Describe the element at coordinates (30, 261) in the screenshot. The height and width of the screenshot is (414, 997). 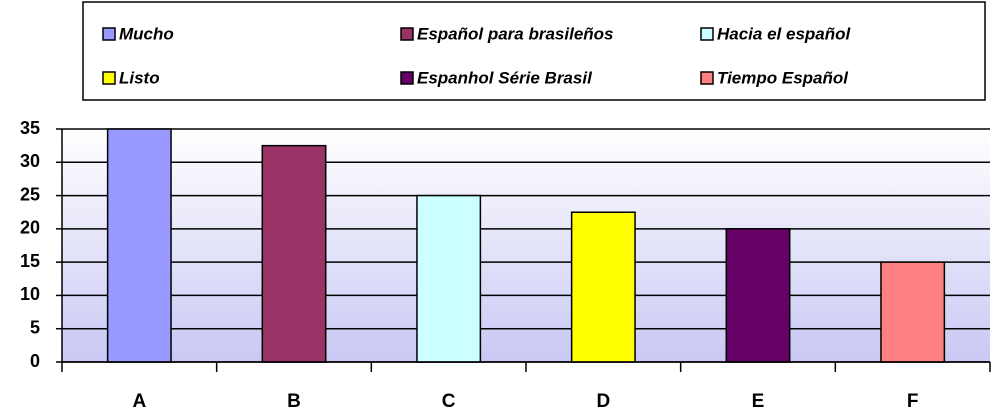
I see `y-tick-label: 15` at that location.